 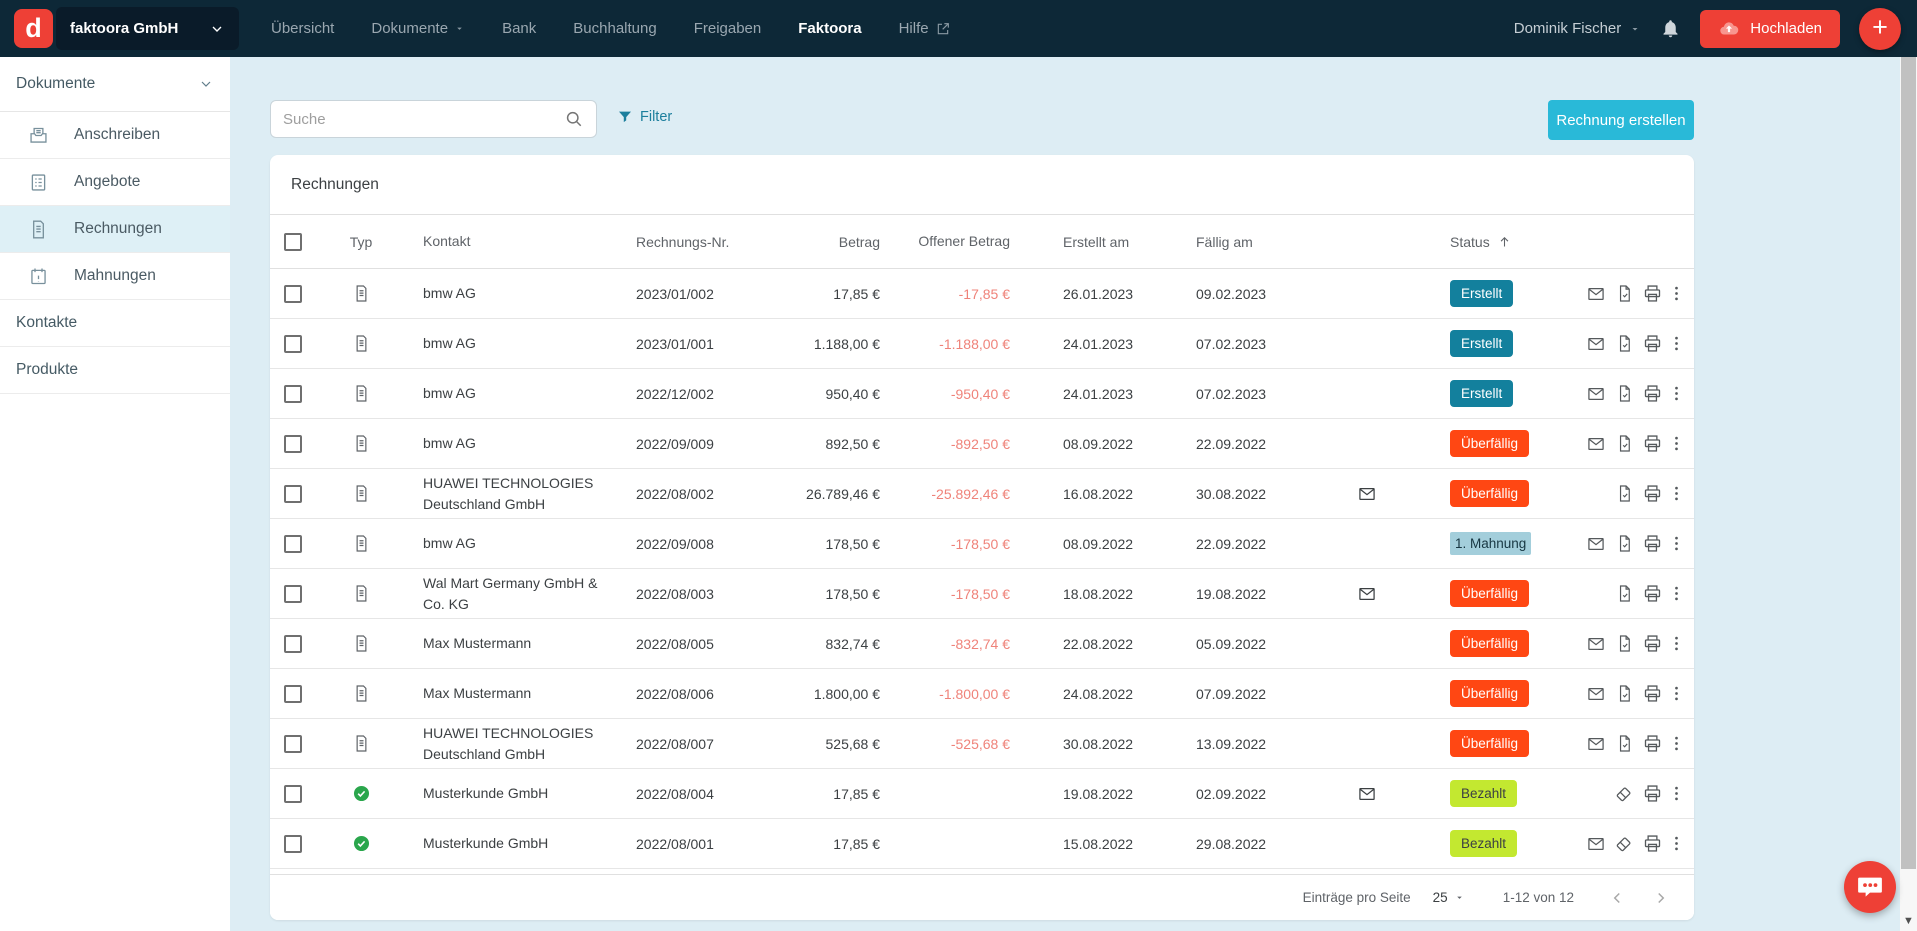 What do you see at coordinates (115, 370) in the screenshot?
I see `sidebar-item-produkte: Produkte` at bounding box center [115, 370].